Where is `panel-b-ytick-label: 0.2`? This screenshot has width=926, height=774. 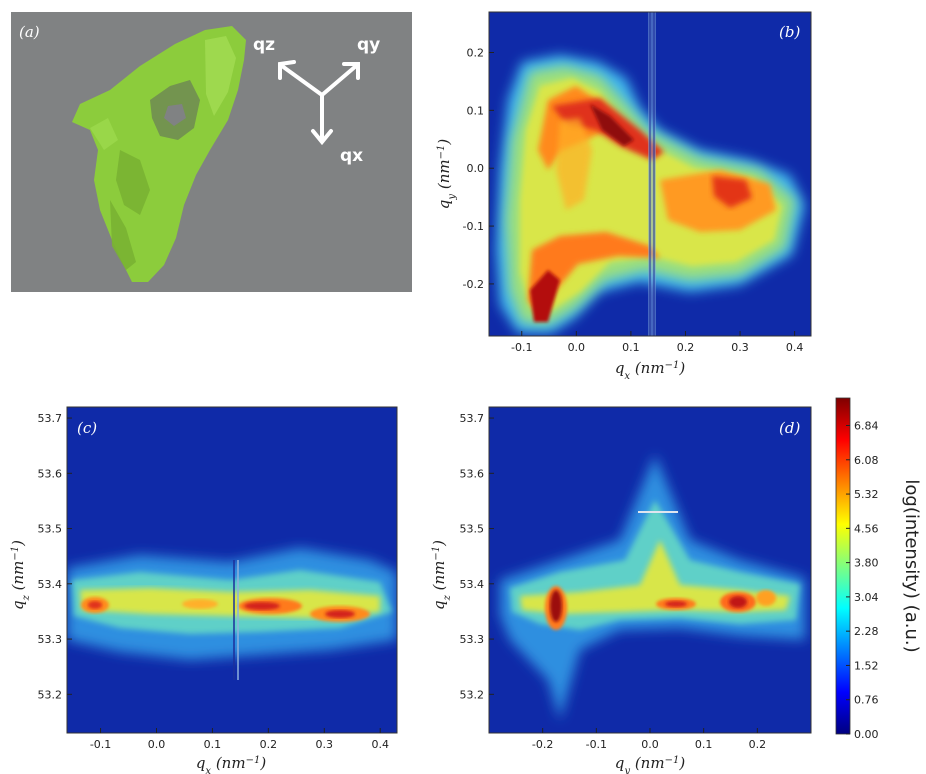
panel-b-ytick-label: 0.2 is located at coordinates (476, 53).